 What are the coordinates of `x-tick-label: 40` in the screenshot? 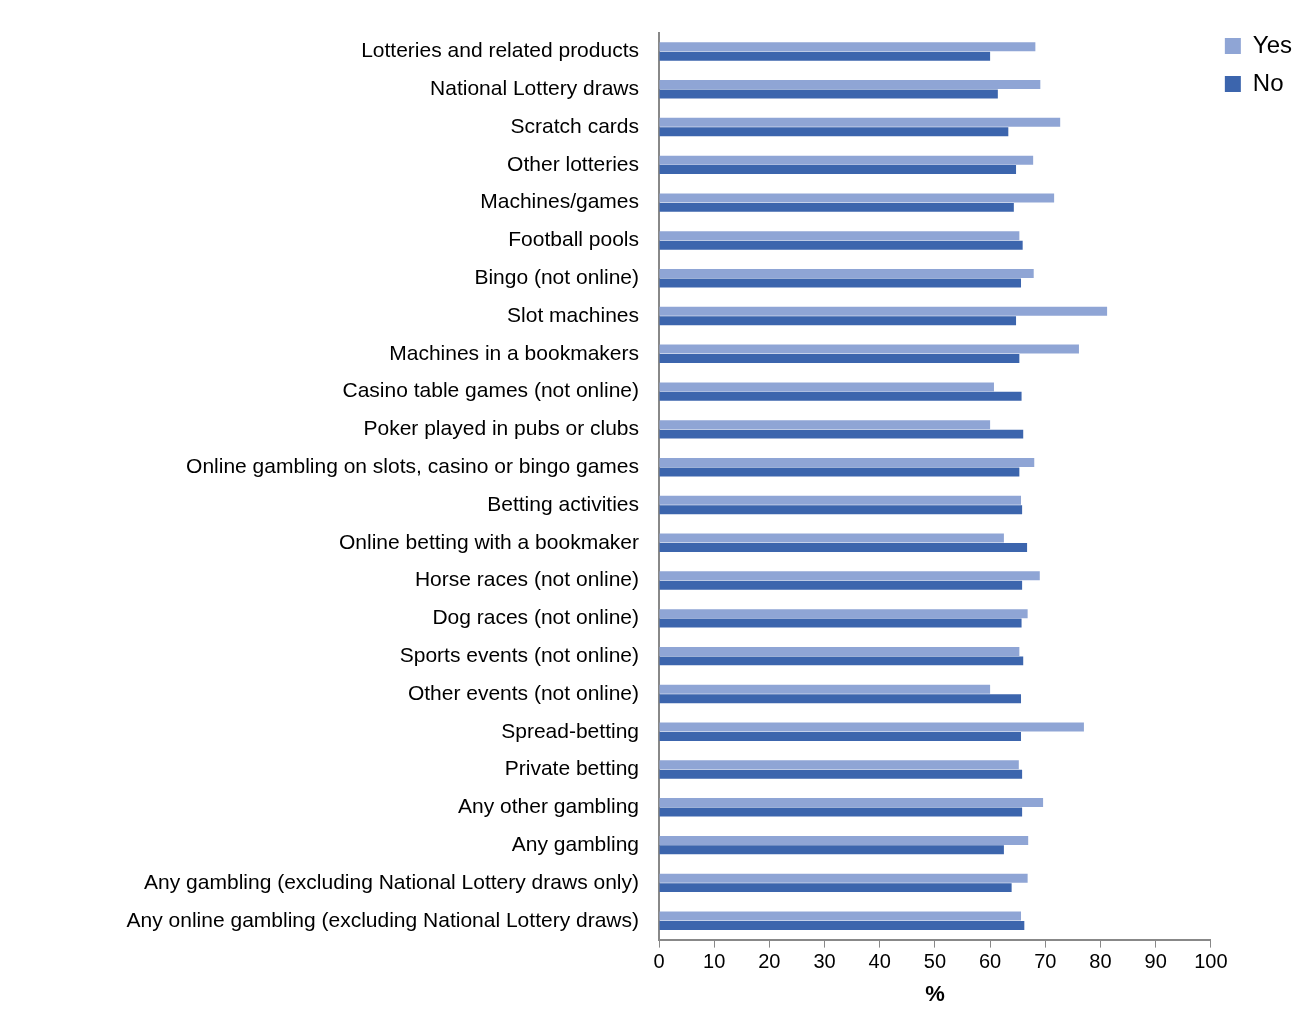 It's located at (879, 961).